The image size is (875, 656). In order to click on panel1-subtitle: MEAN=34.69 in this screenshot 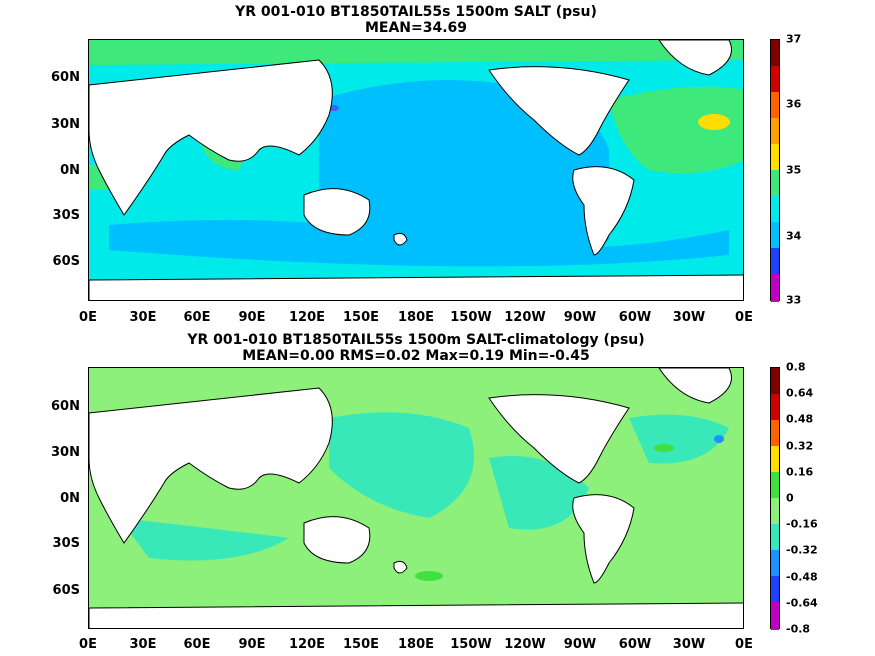, I will do `click(416, 28)`.